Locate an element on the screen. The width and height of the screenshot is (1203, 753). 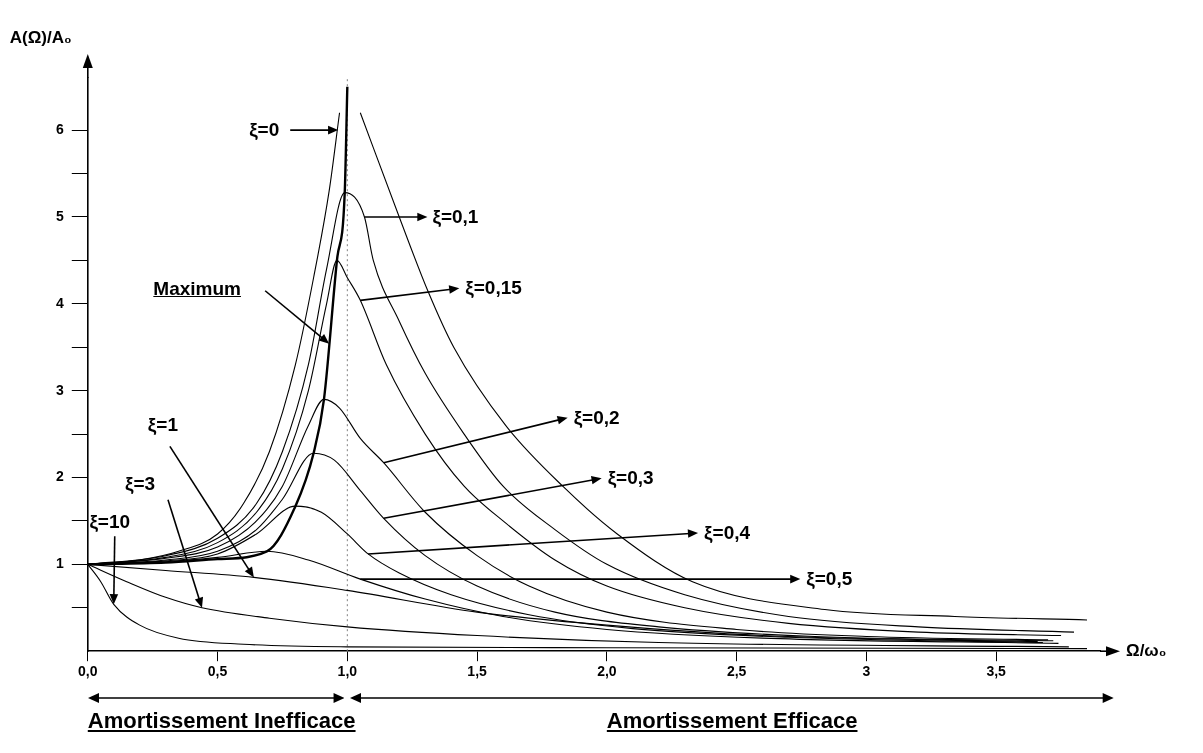
x-axis-title: Ω/ω₀ is located at coordinates (1146, 651).